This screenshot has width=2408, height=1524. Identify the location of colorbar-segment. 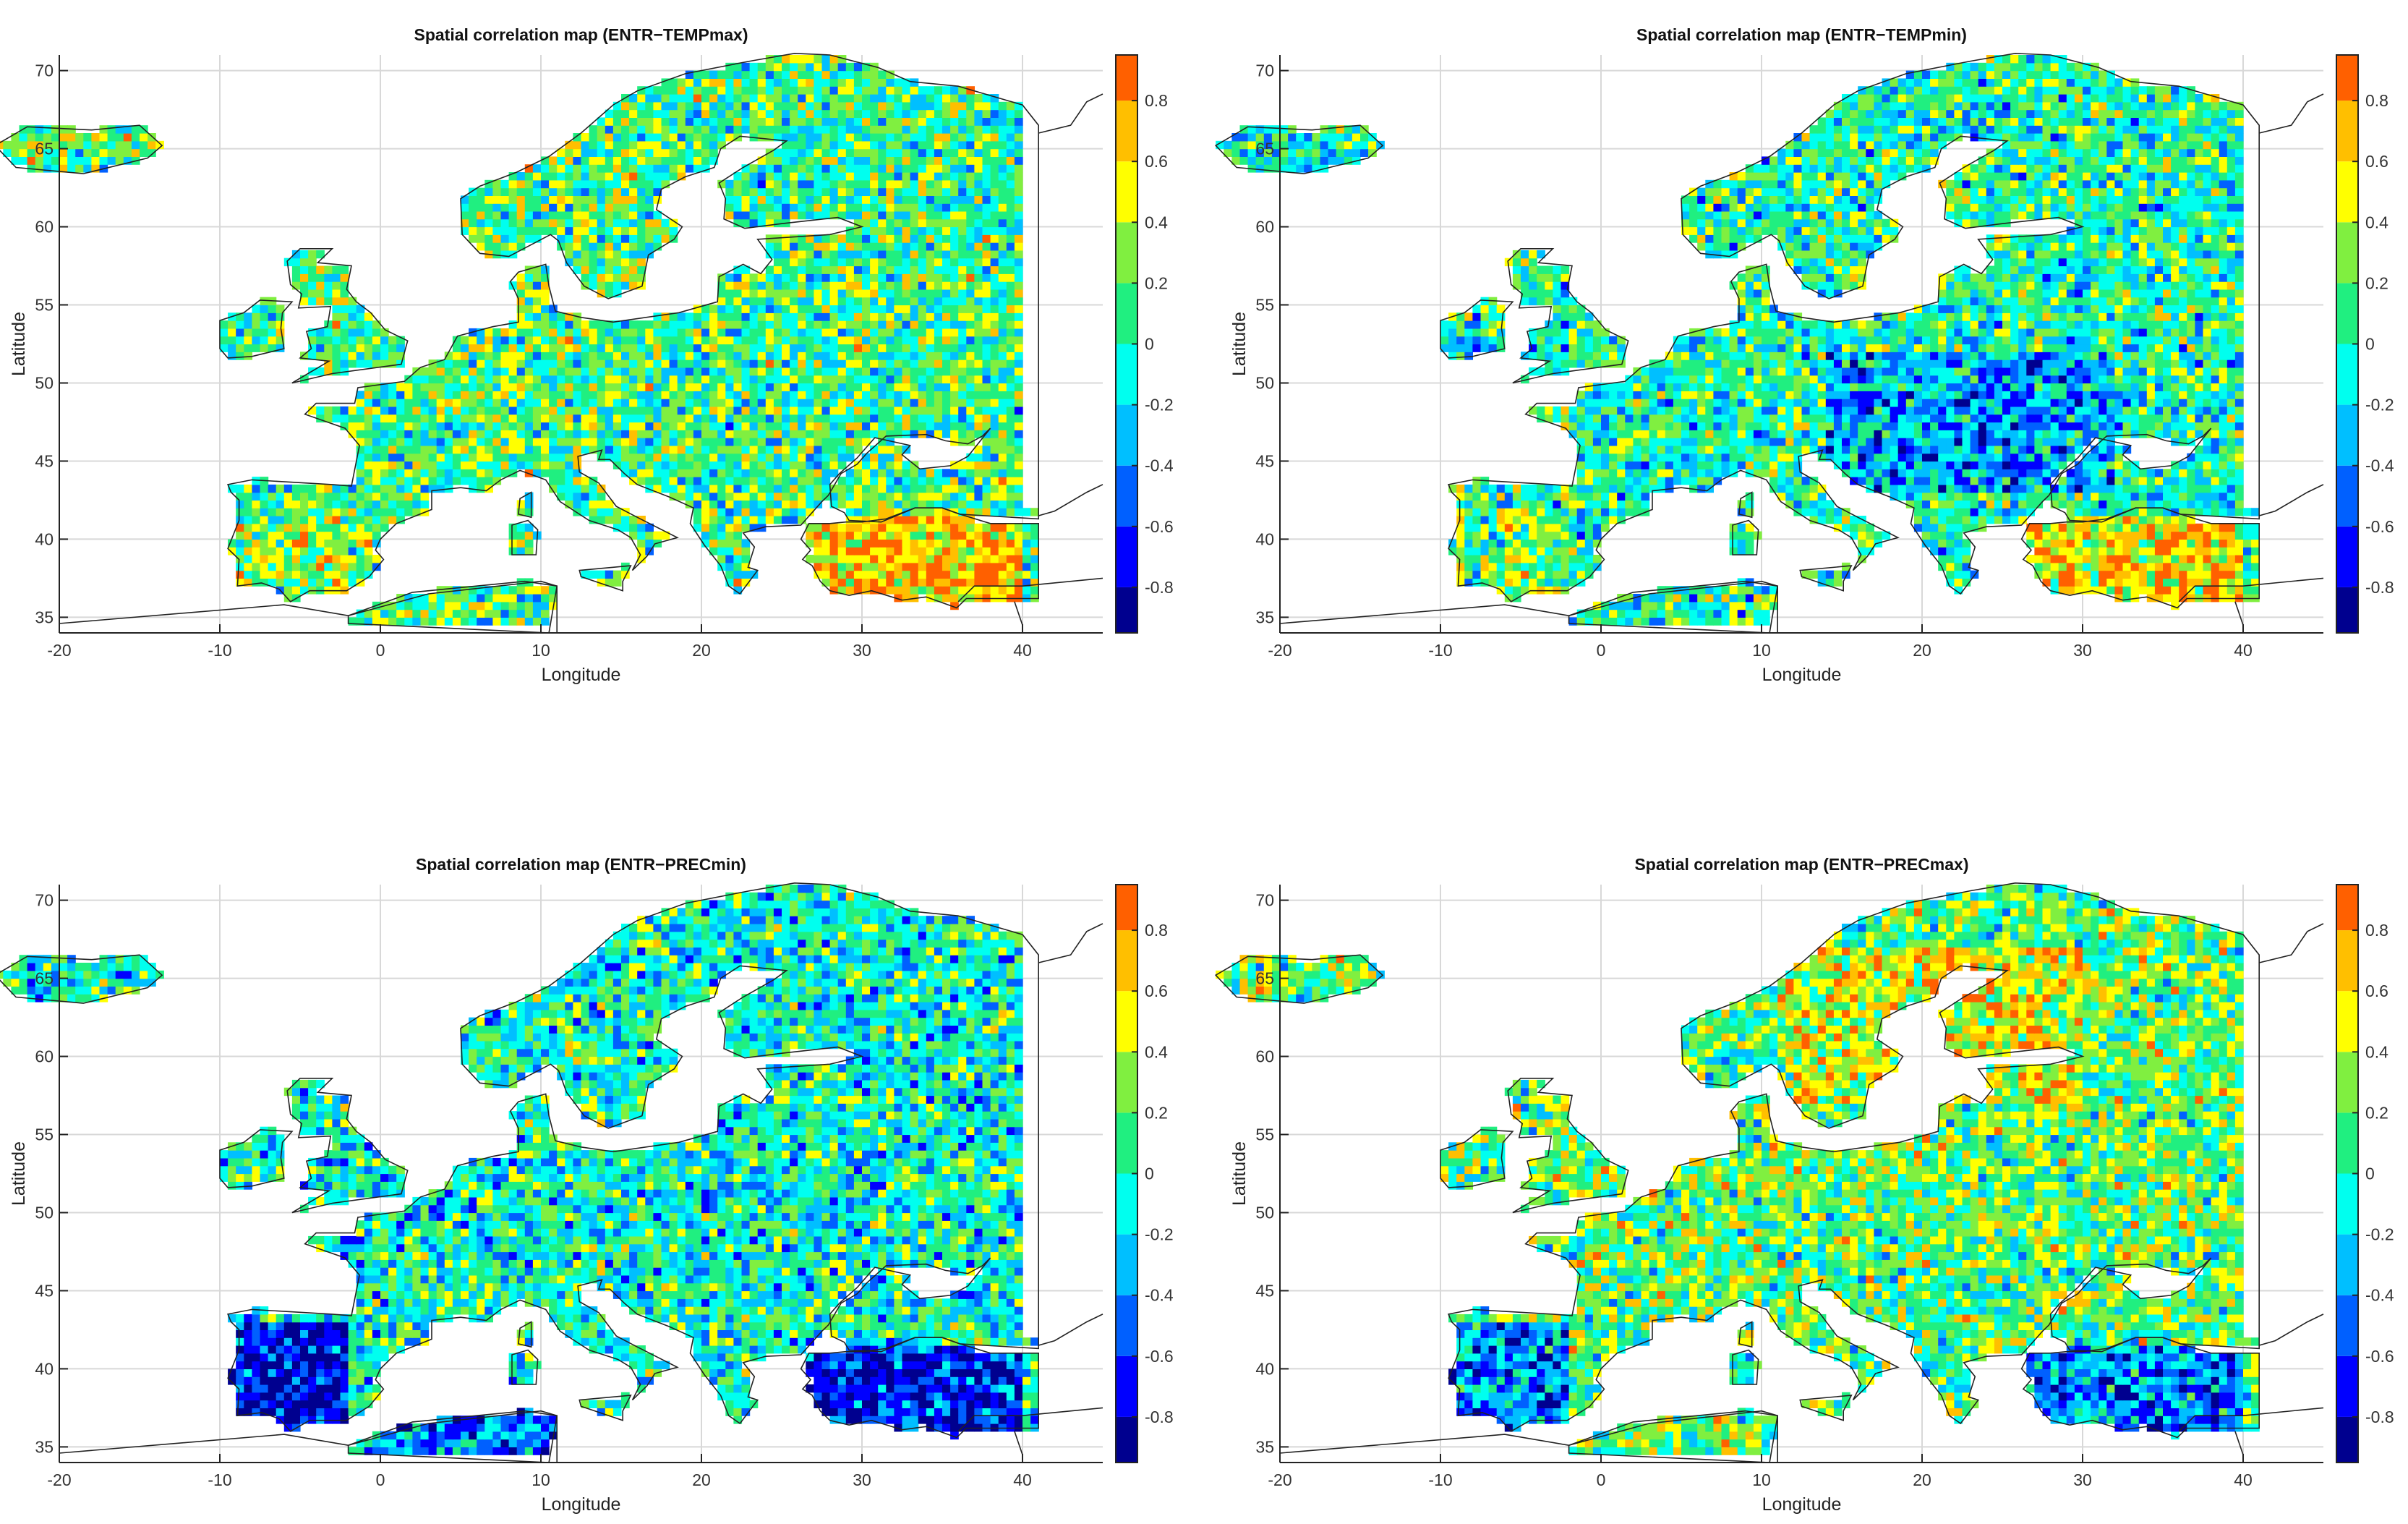
(1126, 192).